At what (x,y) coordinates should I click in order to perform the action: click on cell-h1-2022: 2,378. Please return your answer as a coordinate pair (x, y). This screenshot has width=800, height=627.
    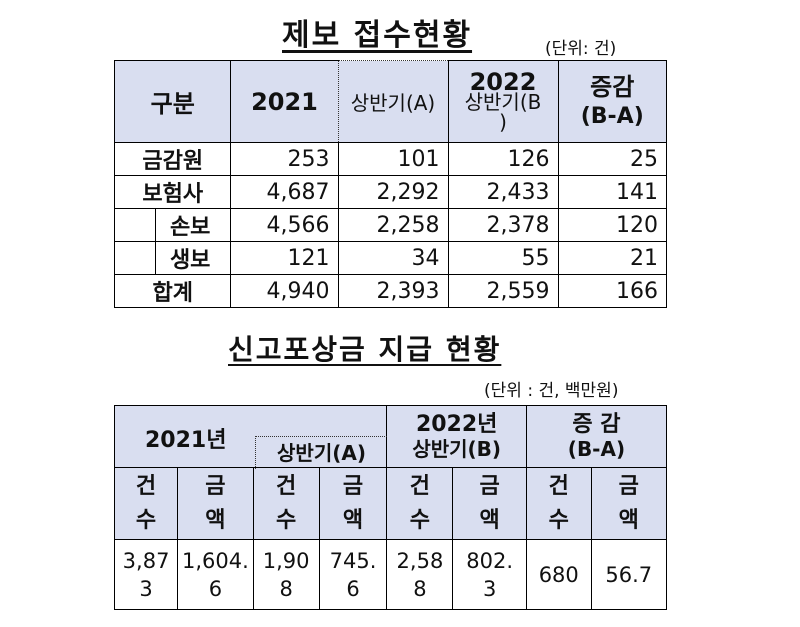
    Looking at the image, I should click on (503, 225).